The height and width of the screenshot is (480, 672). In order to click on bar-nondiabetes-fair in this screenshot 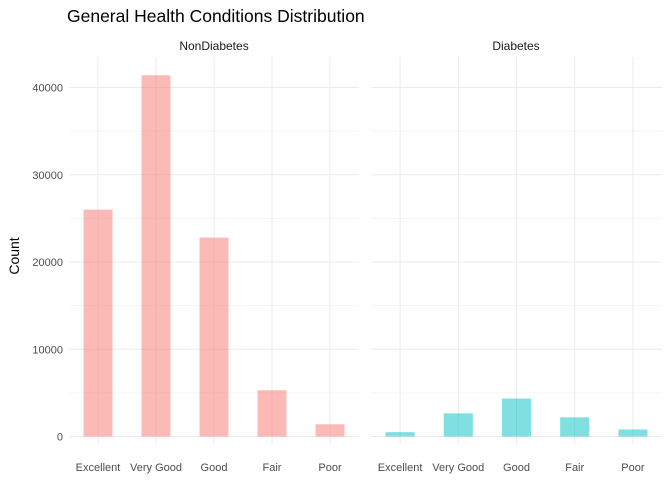, I will do `click(272, 413)`.